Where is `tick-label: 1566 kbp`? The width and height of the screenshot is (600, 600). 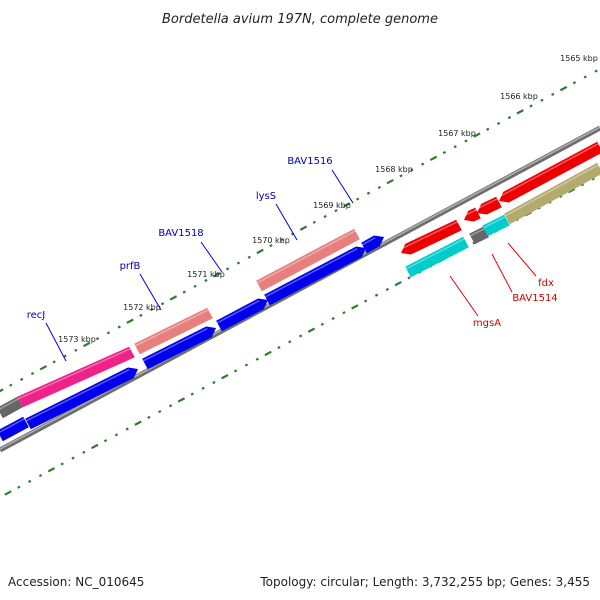
tick-label: 1566 kbp is located at coordinates (519, 96).